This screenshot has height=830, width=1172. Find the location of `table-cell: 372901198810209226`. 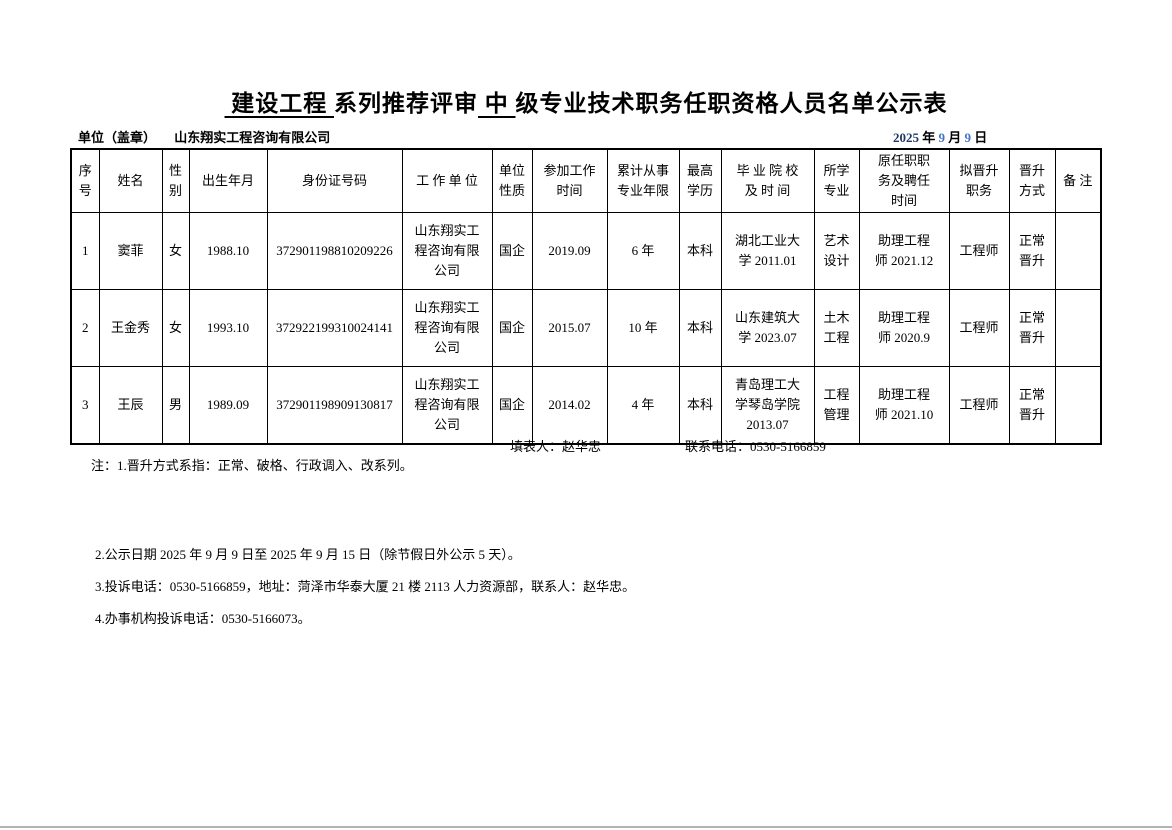

table-cell: 372901198810209226 is located at coordinates (334, 251).